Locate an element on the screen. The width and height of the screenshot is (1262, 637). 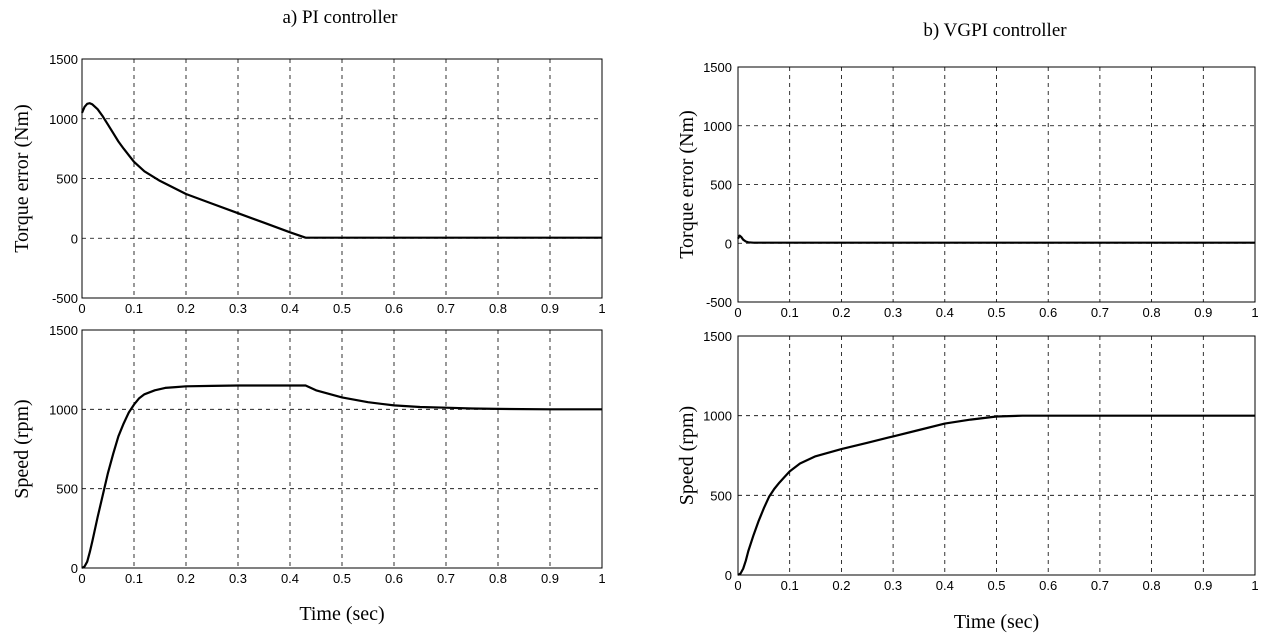
title-left: a) PI controller is located at coordinates (340, 17).